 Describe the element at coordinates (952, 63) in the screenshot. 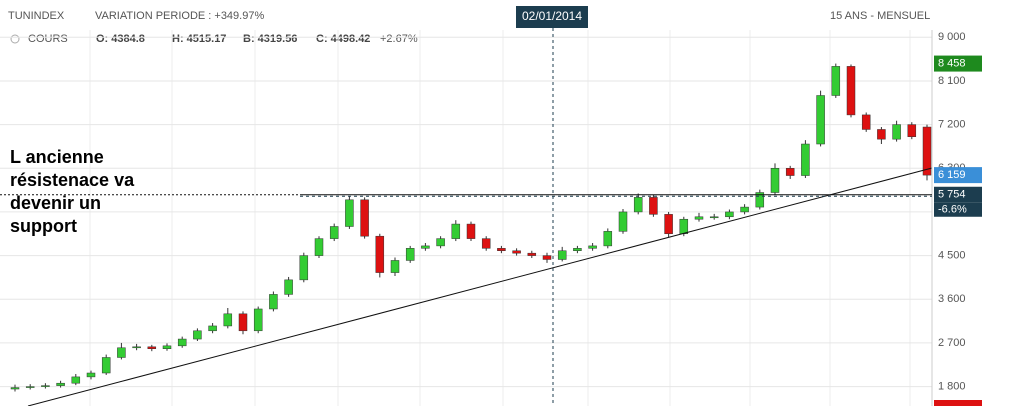

I see `price-marker-label: 8 458` at that location.